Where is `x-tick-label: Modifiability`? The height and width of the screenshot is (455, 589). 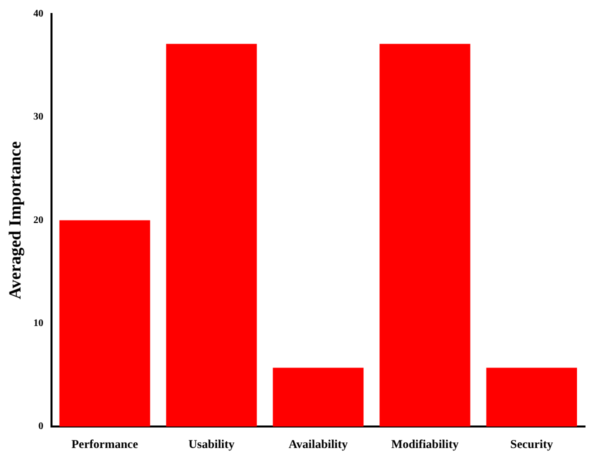
x-tick-label: Modifiability is located at coordinates (425, 443).